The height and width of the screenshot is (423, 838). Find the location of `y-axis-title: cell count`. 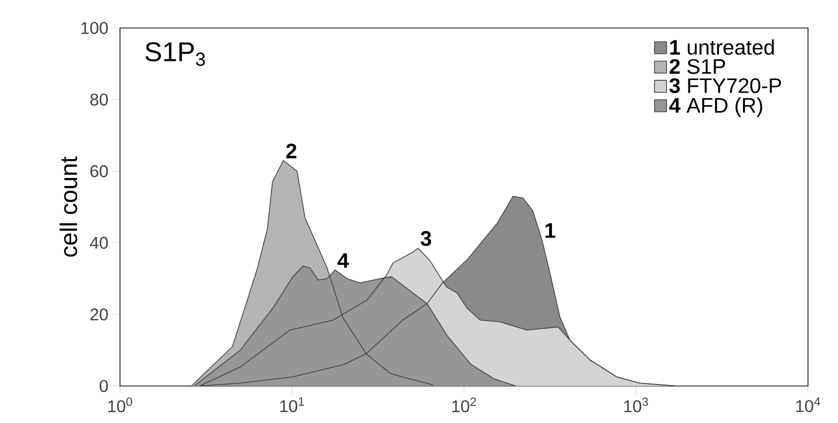

y-axis-title: cell count is located at coordinates (69, 206).